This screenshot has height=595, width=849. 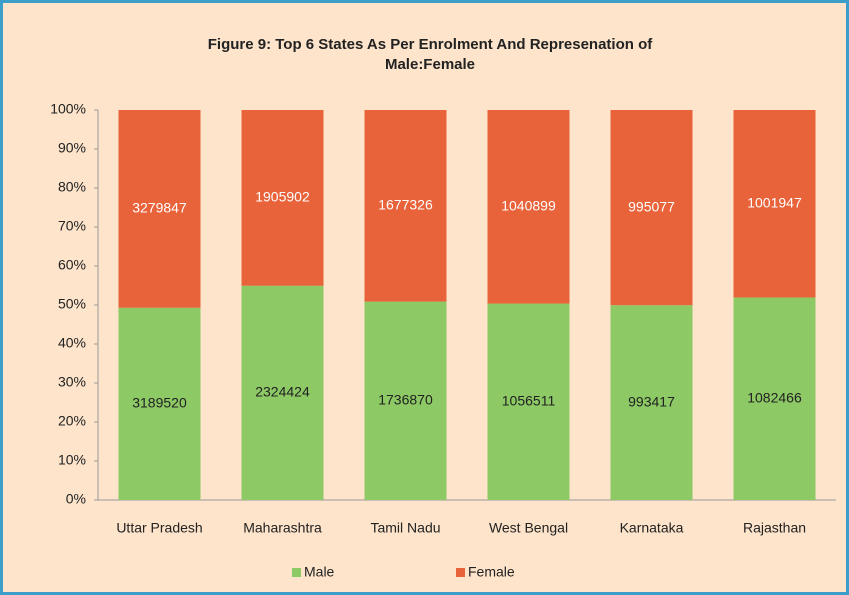 What do you see at coordinates (72, 265) in the screenshot?
I see `y-tick-label: 60%` at bounding box center [72, 265].